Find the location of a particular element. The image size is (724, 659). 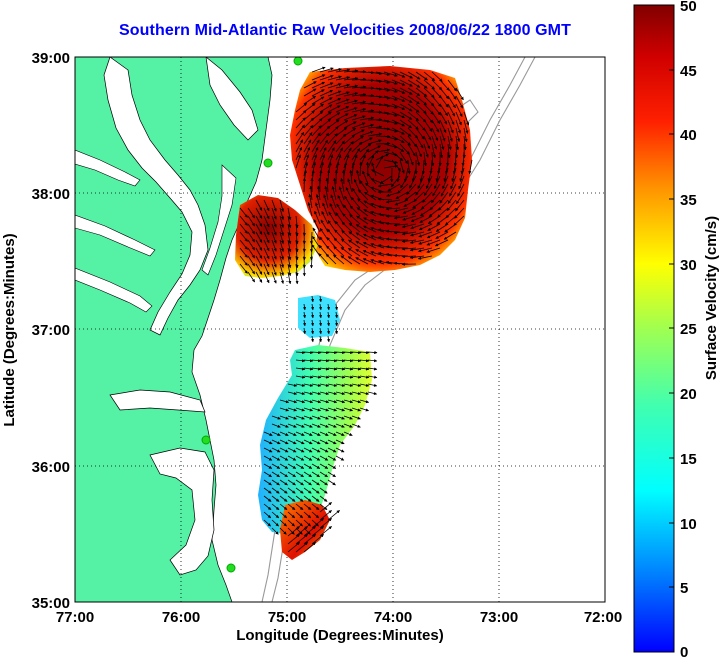

cb-tick-label: 20 is located at coordinates (688, 394).